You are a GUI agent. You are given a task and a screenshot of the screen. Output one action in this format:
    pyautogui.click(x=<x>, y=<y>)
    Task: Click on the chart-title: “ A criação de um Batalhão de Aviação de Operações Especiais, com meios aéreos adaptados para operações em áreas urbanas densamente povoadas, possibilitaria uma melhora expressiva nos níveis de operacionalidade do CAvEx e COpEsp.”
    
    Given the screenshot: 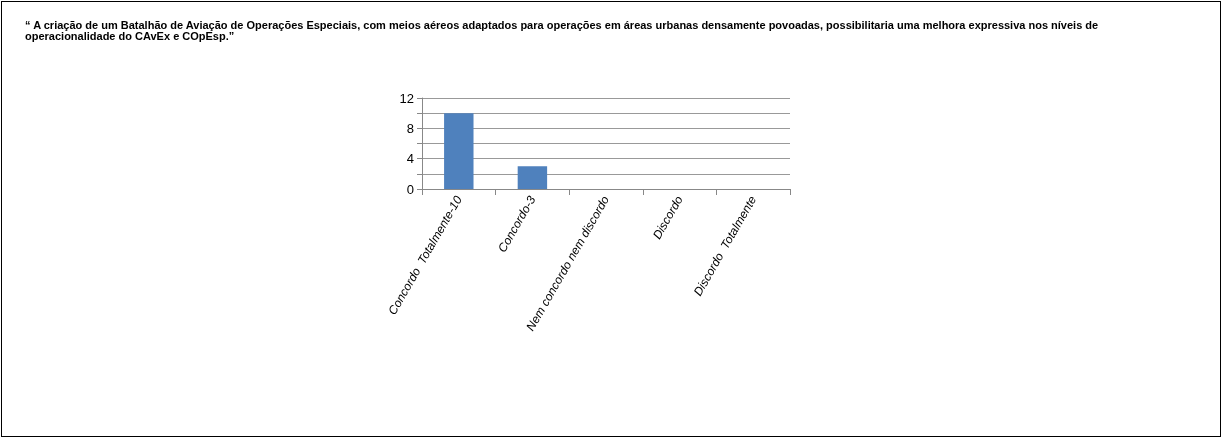 What is the action you would take?
    pyautogui.click(x=563, y=30)
    